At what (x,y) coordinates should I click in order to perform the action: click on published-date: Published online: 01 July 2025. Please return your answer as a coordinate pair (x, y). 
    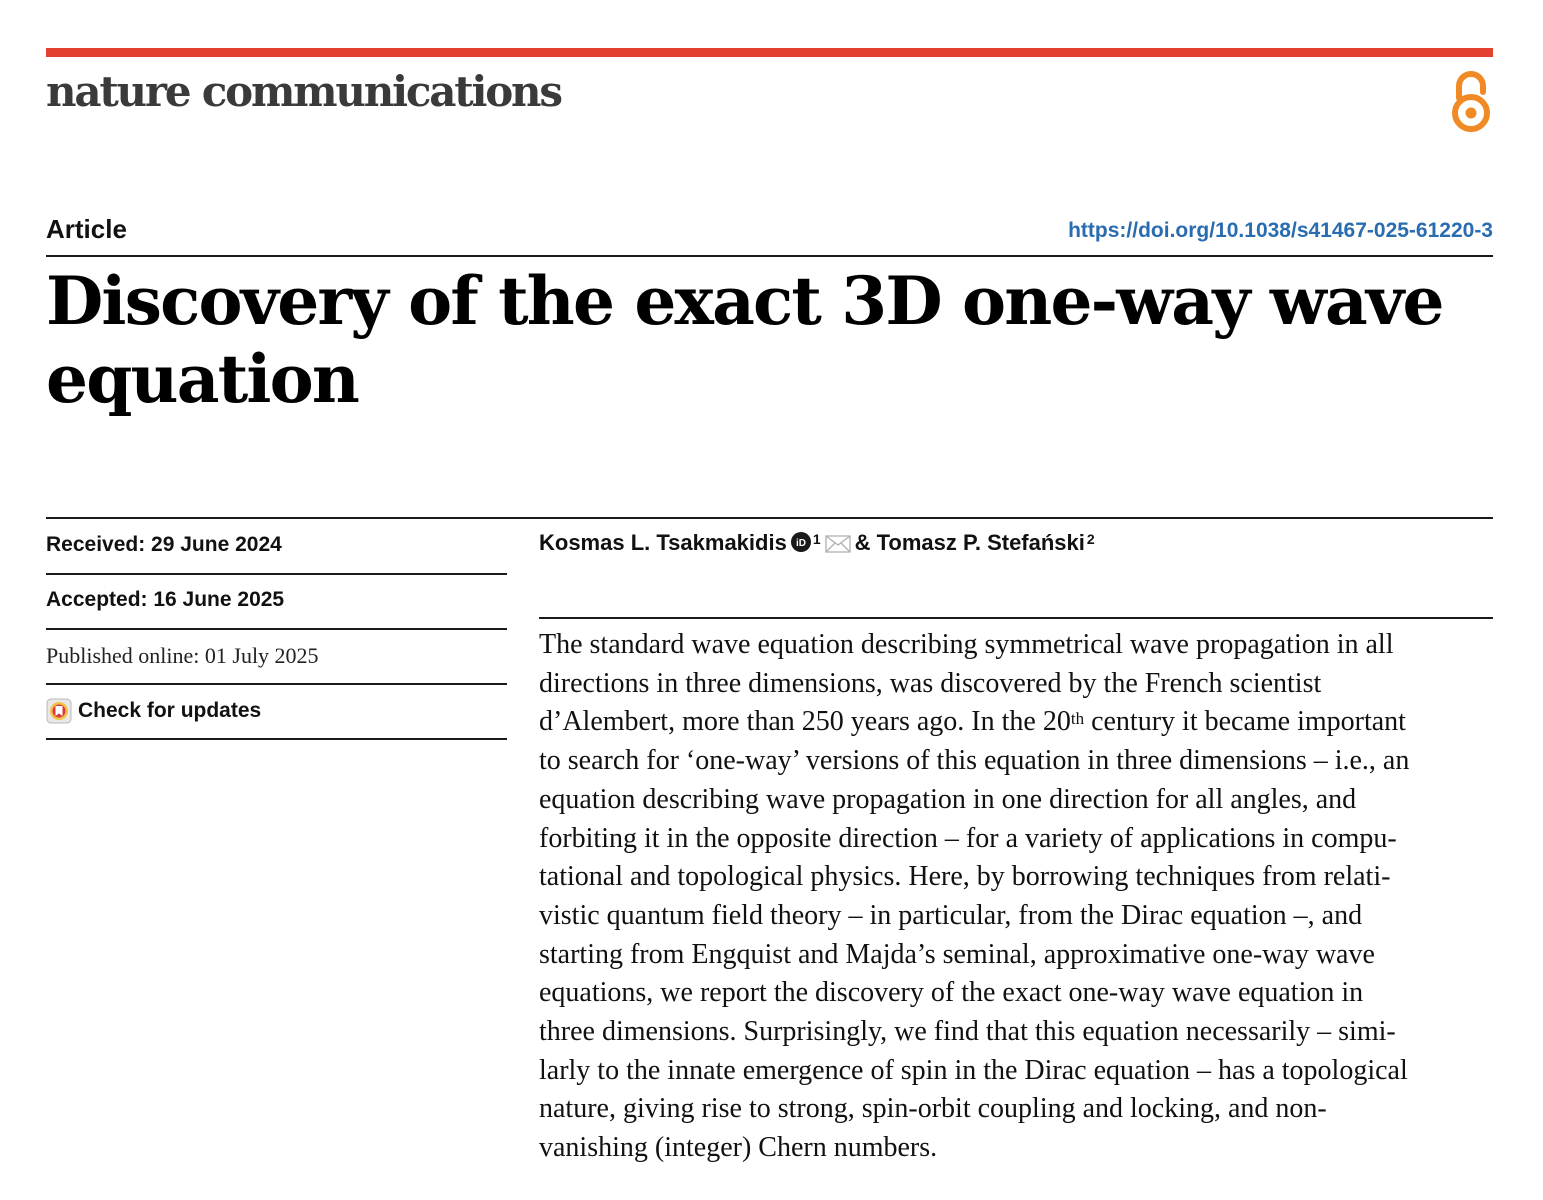
    Looking at the image, I should click on (182, 655).